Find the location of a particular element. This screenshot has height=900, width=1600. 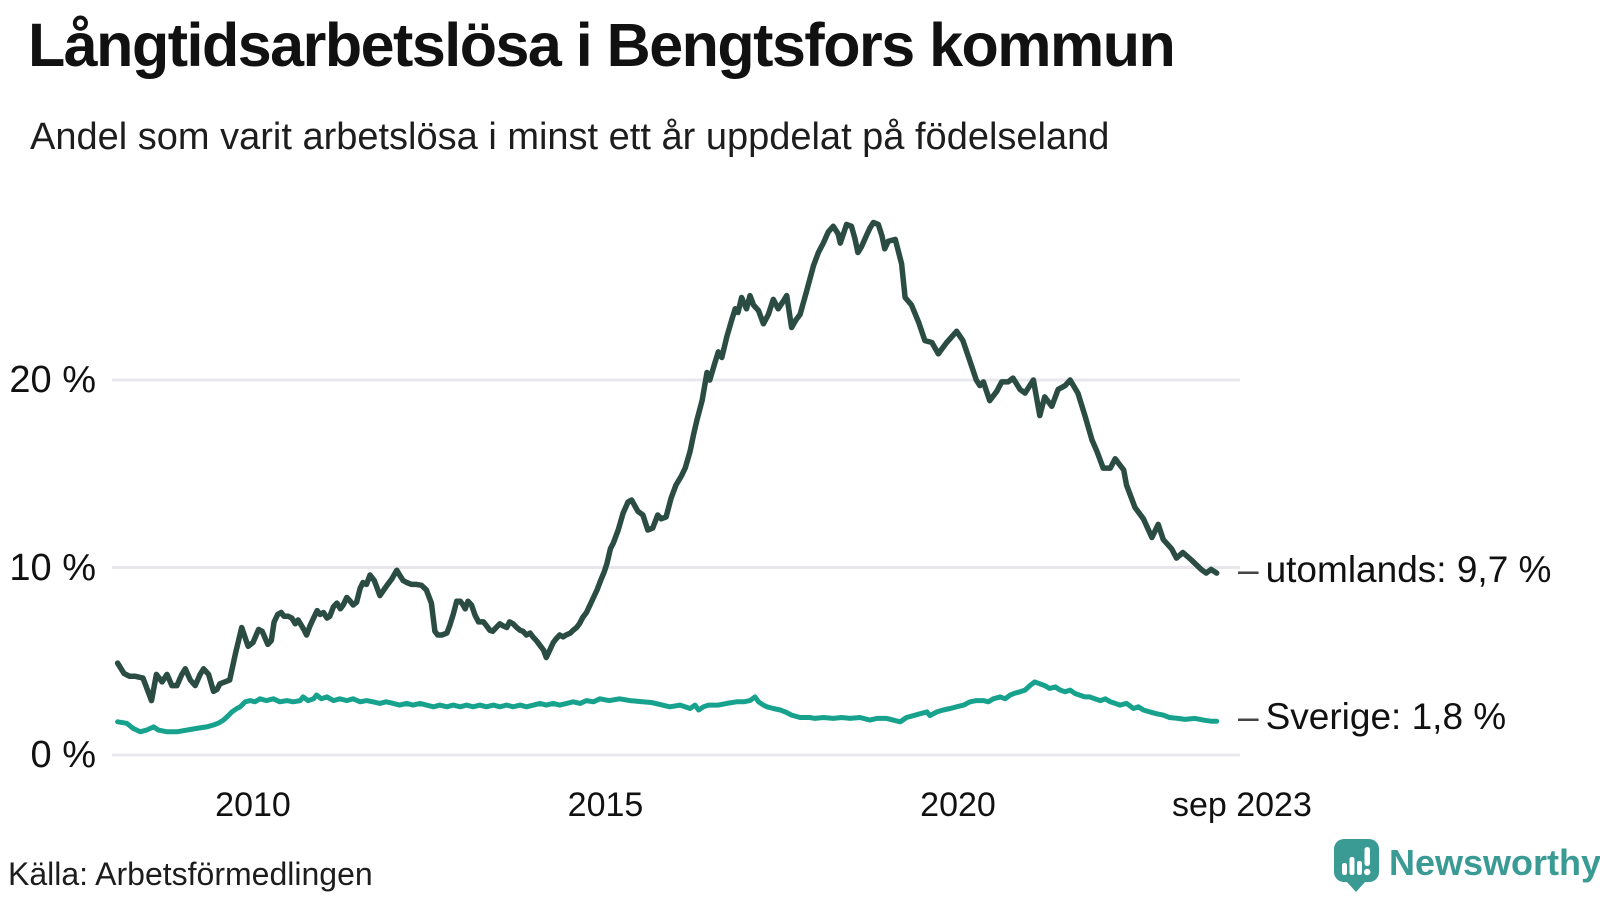

brand-name: Newsworthy is located at coordinates (1494, 862).